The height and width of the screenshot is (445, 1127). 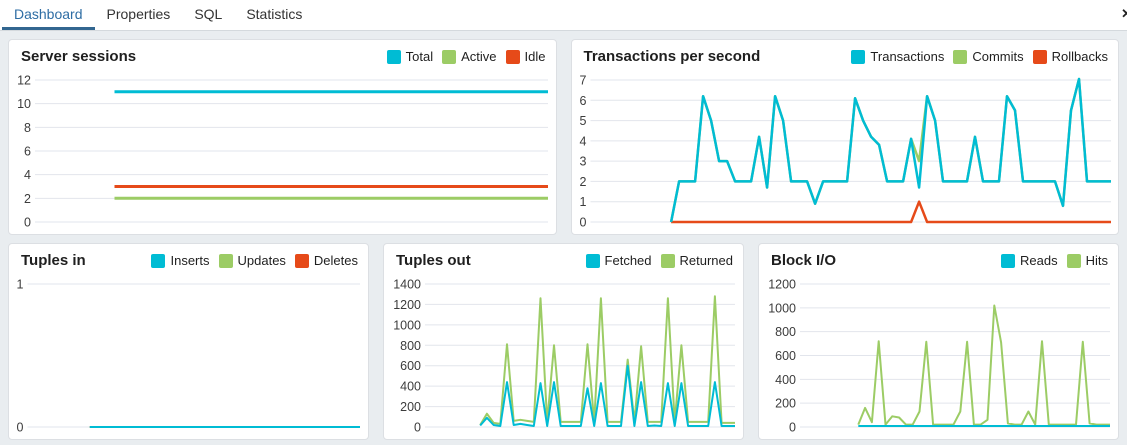 What do you see at coordinates (582, 121) in the screenshot?
I see `svg-text: 5` at bounding box center [582, 121].